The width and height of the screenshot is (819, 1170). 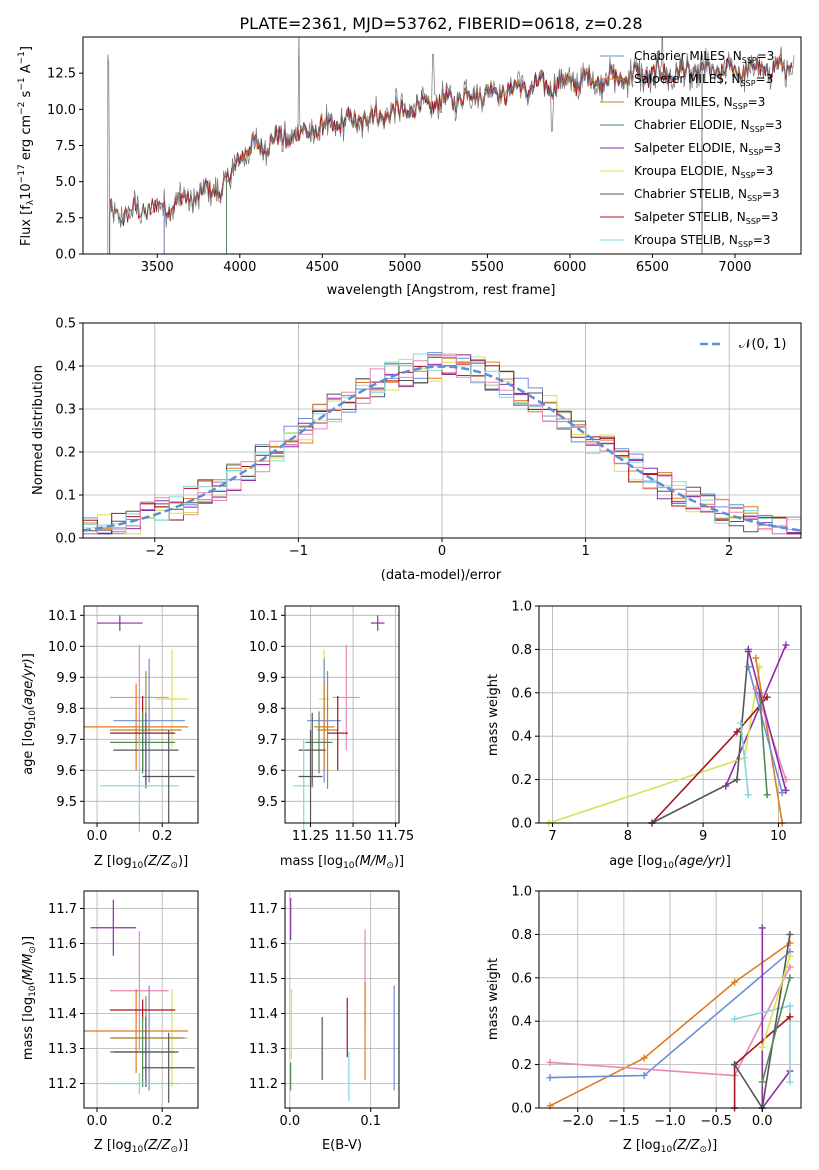 I want to click on mwZ-ylabel: mass weight, so click(x=493, y=999).